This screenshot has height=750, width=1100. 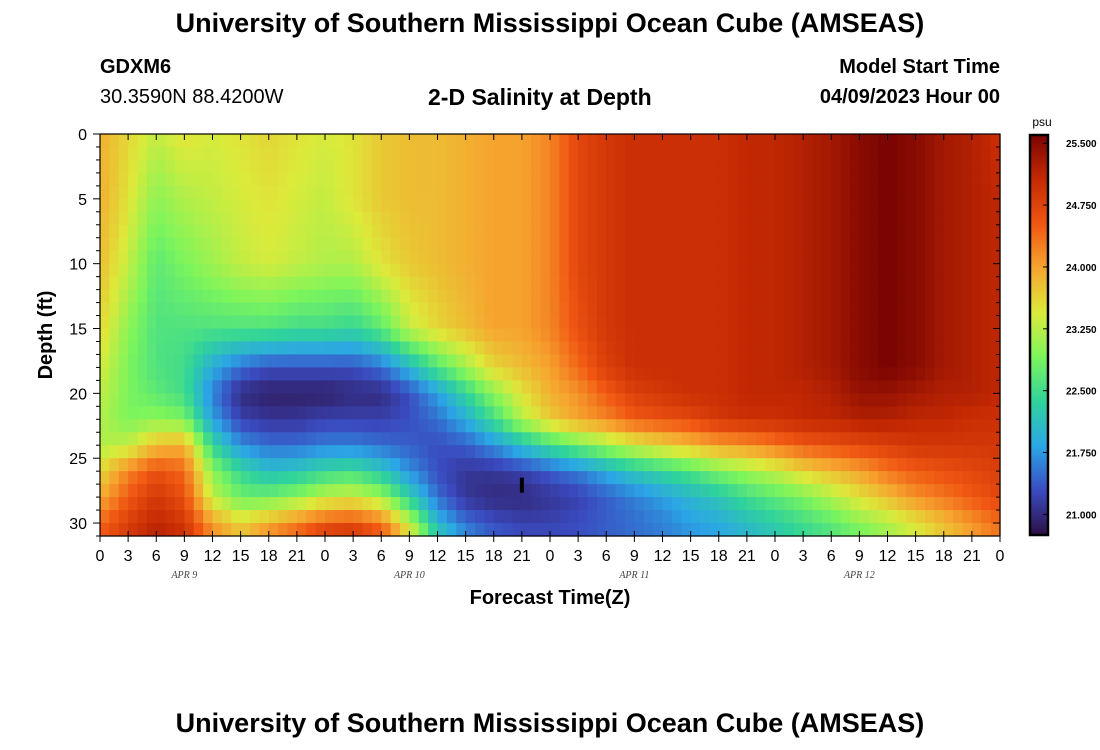 I want to click on x-tick-label: 18, so click(x=269, y=556).